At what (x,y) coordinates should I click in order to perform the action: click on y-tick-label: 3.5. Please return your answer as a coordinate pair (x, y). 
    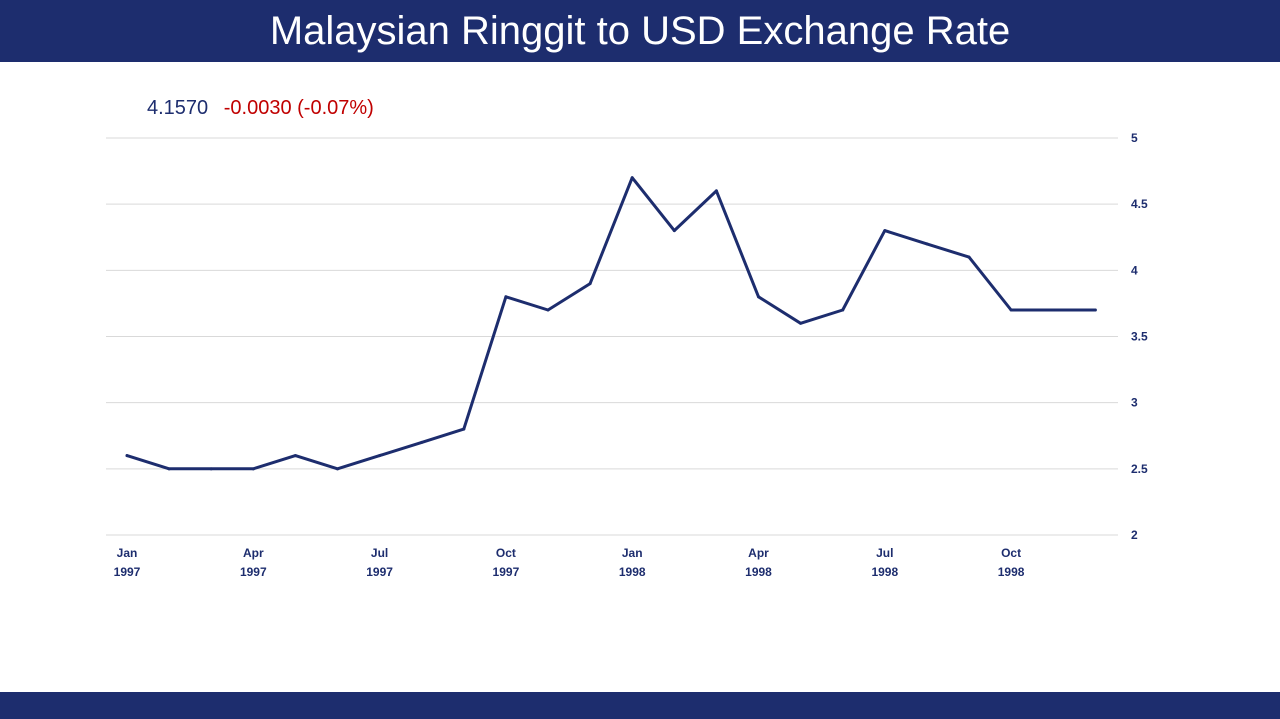
    Looking at the image, I should click on (1139, 337).